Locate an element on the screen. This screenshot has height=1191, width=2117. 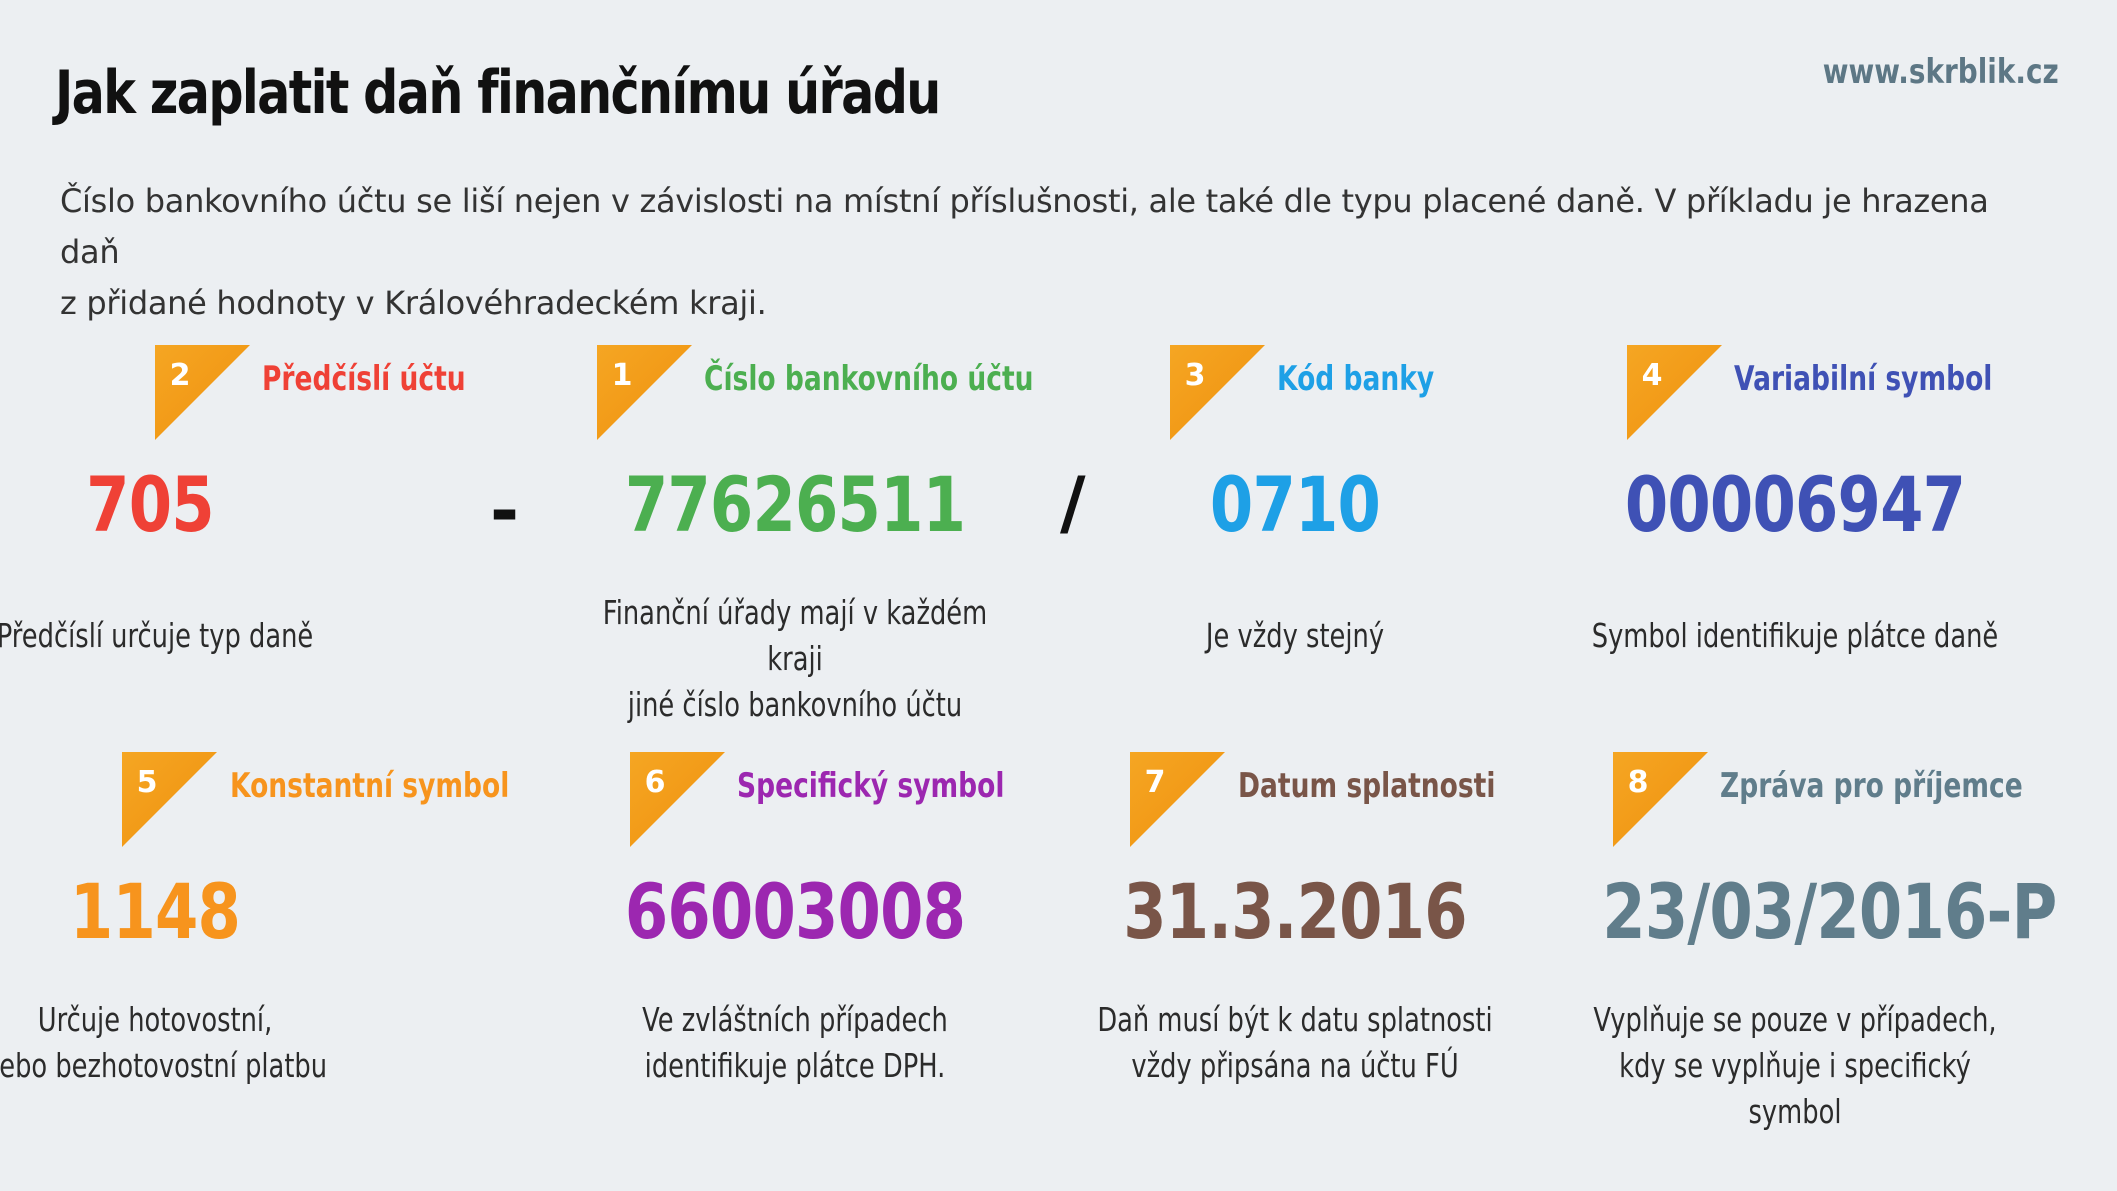
card-kod-banky: 3 Kód banky 0710 Je vždy stejný is located at coordinates (1295, 525).